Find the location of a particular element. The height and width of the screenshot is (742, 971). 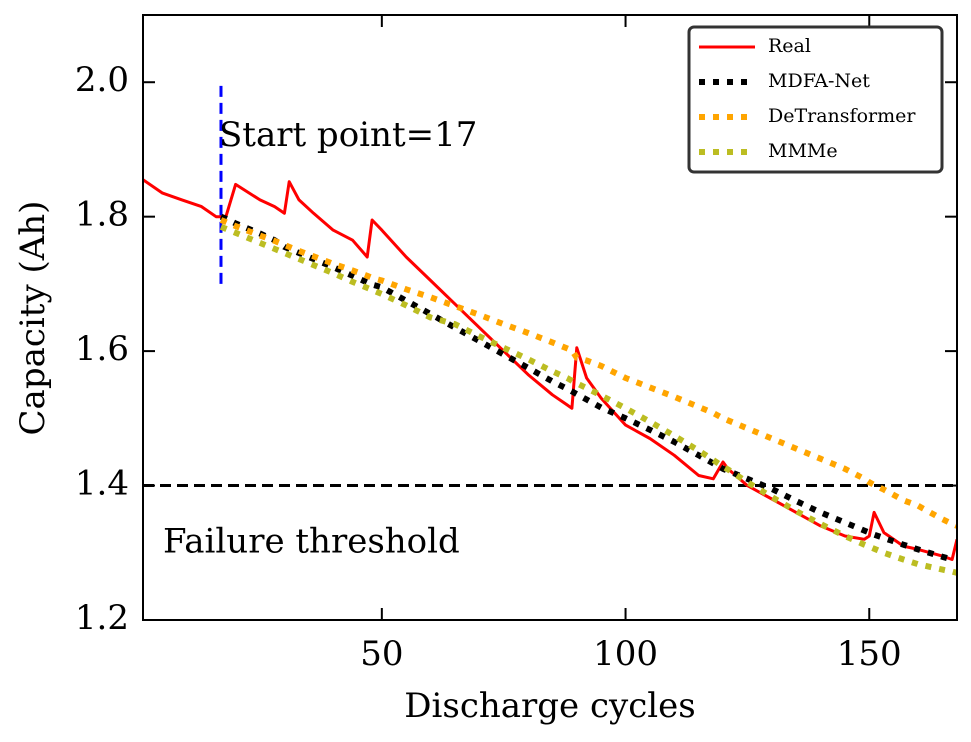

legend-box is located at coordinates (815, 99).